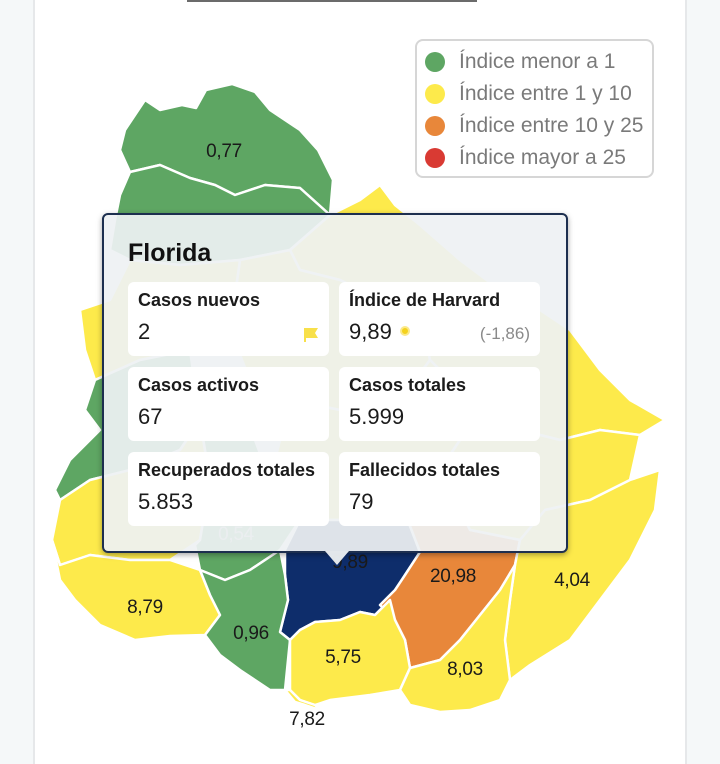  Describe the element at coordinates (572, 580) in the screenshot. I see `label-rocha: 4,04` at that location.